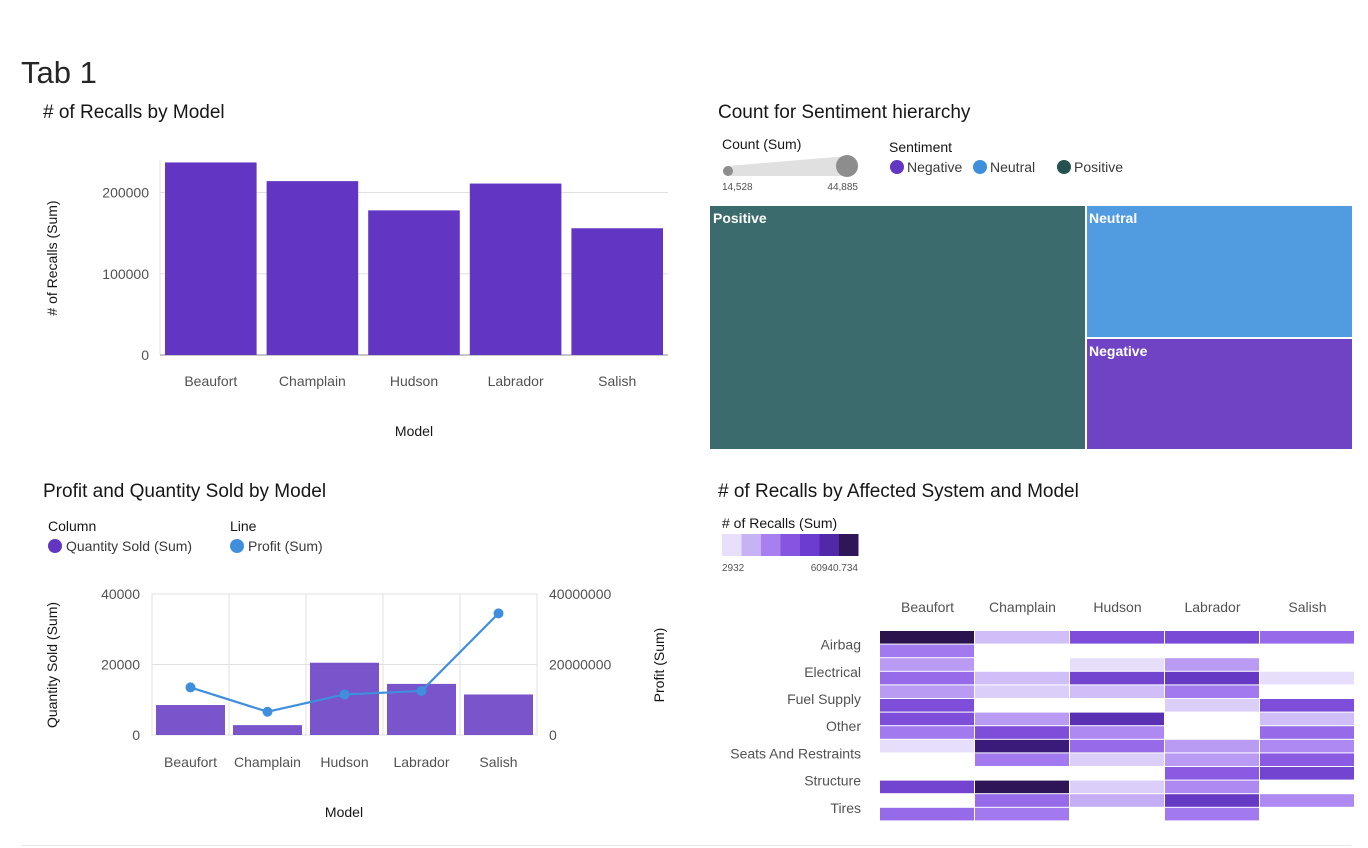 Image resolution: width=1368 pixels, height=848 pixels. I want to click on heatmap-column-label: Beaufort, so click(927, 607).